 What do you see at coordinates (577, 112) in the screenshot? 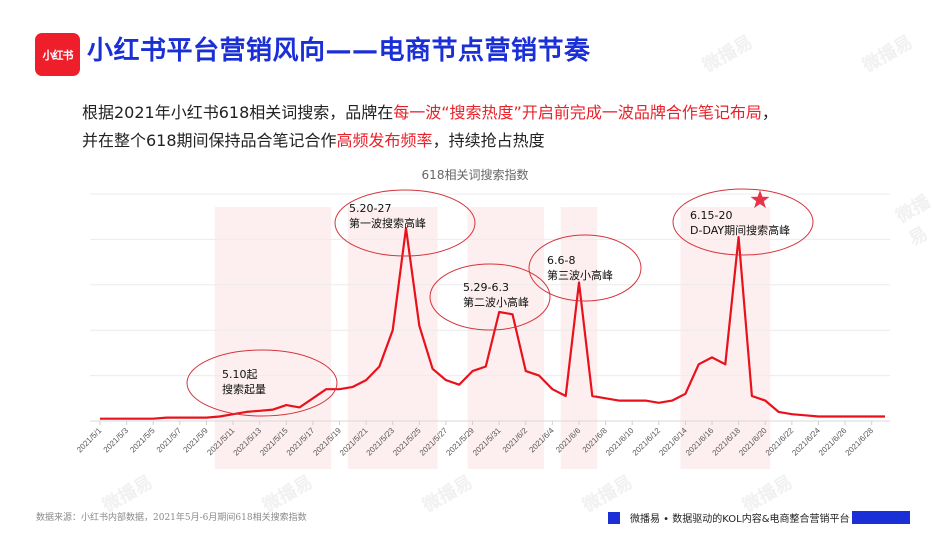
I see `desc-highlight: 每一波“搜索热度”开启前完成一波品牌合作笔记布局` at bounding box center [577, 112].